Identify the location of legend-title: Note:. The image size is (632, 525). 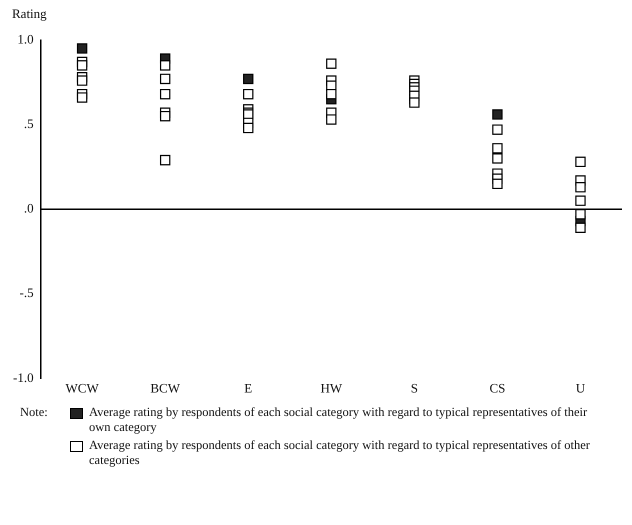
(34, 412).